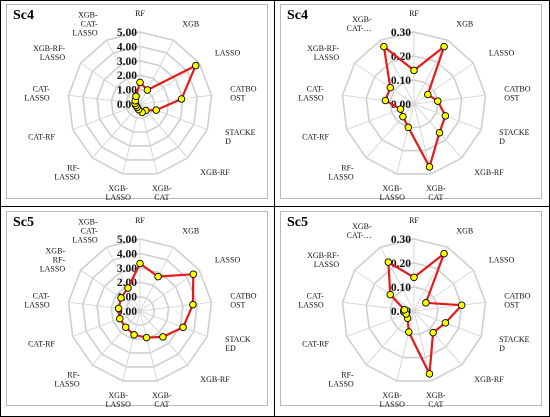  I want to click on panel-title: Sc4, so click(23, 15).